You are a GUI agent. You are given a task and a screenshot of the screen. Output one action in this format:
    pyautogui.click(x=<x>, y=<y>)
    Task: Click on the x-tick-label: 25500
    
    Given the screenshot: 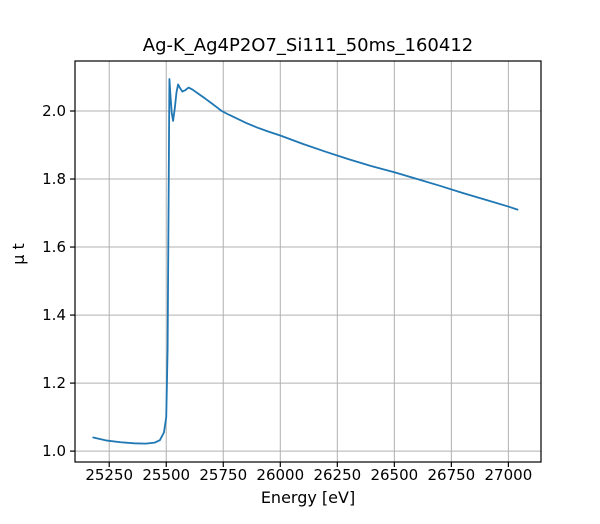 What is the action you would take?
    pyautogui.click(x=166, y=475)
    